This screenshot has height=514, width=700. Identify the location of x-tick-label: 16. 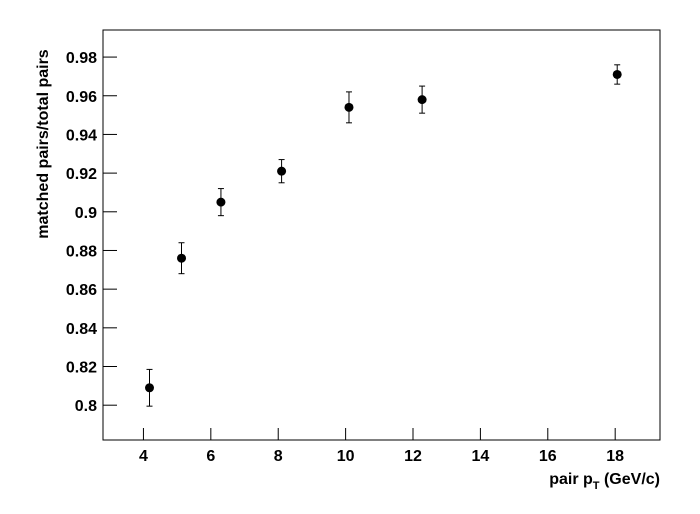
(548, 456).